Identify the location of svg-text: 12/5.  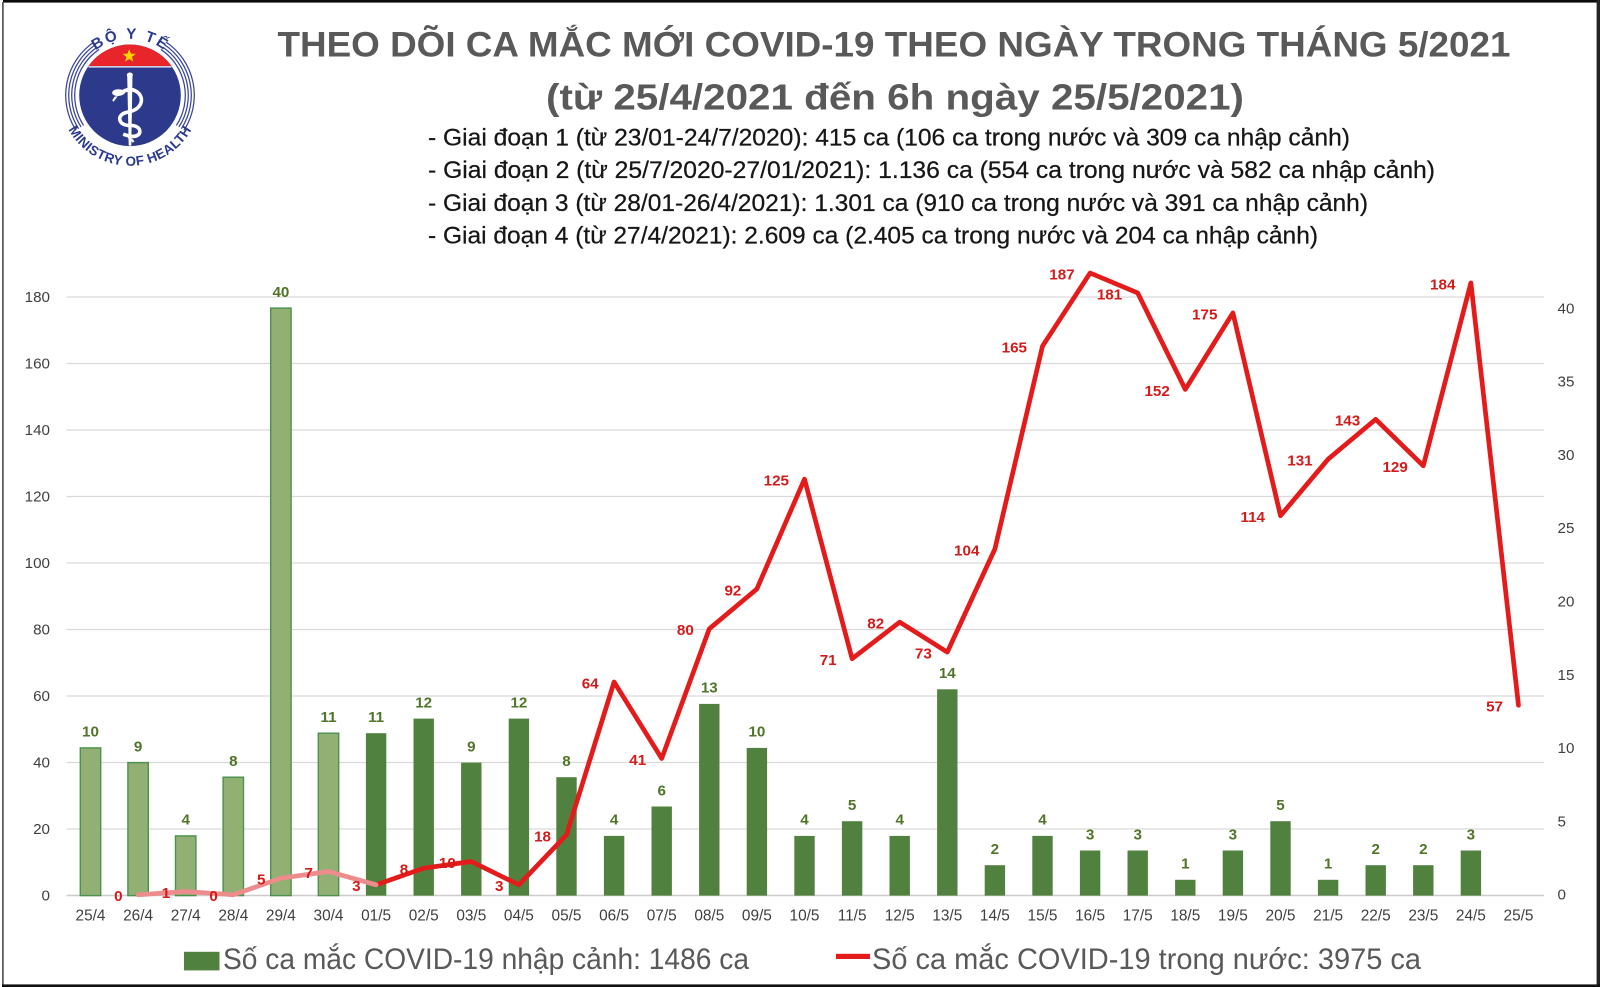
(900, 916).